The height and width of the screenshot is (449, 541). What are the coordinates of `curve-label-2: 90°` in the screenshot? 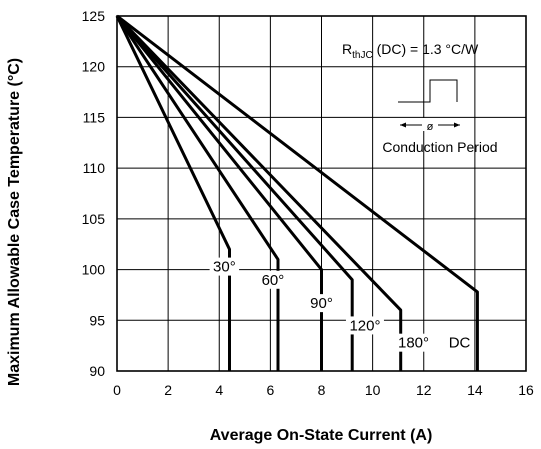 It's located at (321, 303).